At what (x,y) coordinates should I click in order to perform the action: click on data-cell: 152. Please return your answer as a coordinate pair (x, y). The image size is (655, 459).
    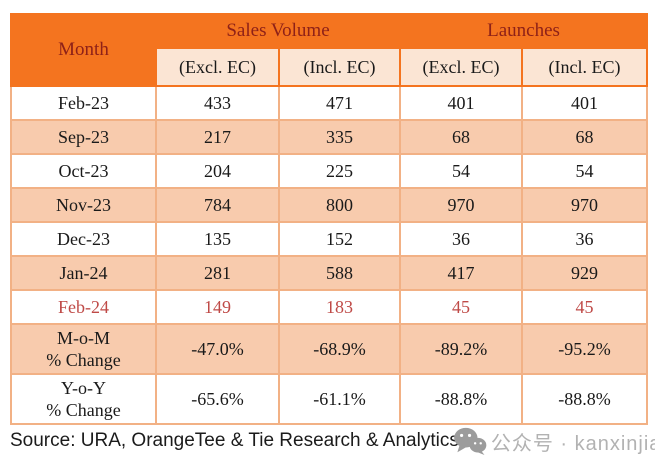
    Looking at the image, I should click on (339, 239).